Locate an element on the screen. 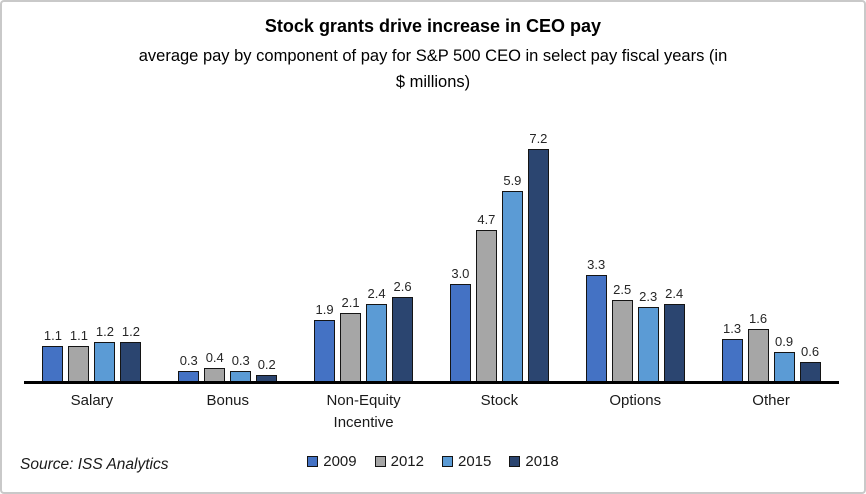 This screenshot has height=494, width=866. value-label: 2.6 is located at coordinates (402, 286).